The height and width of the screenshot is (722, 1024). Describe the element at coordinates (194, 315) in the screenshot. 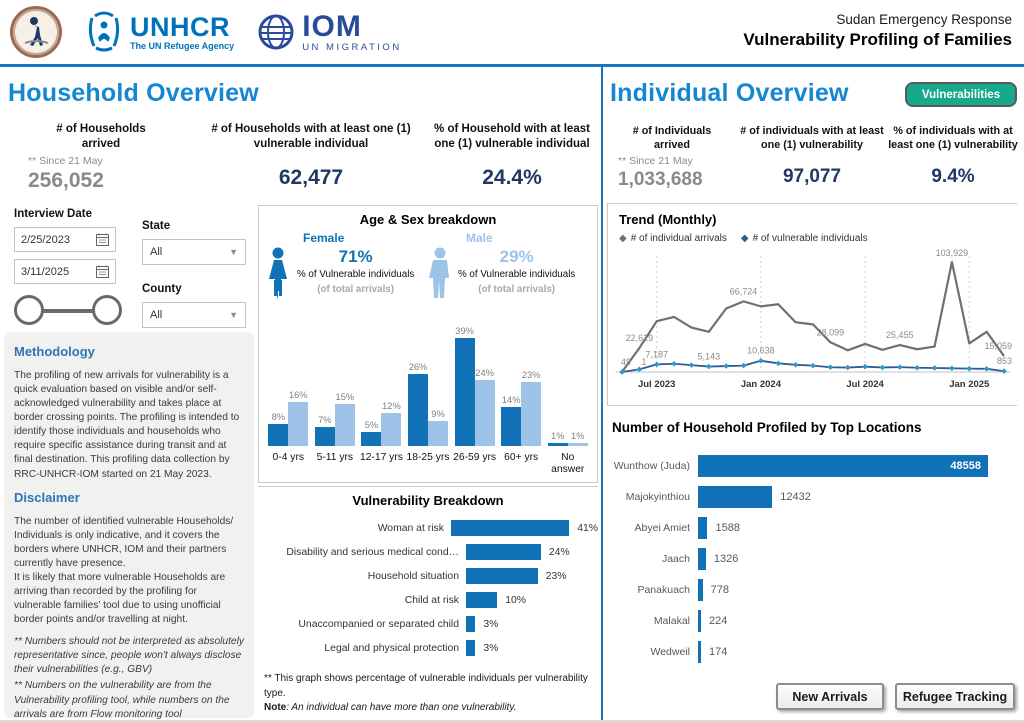

I see `county-dropdown: All ▼` at that location.